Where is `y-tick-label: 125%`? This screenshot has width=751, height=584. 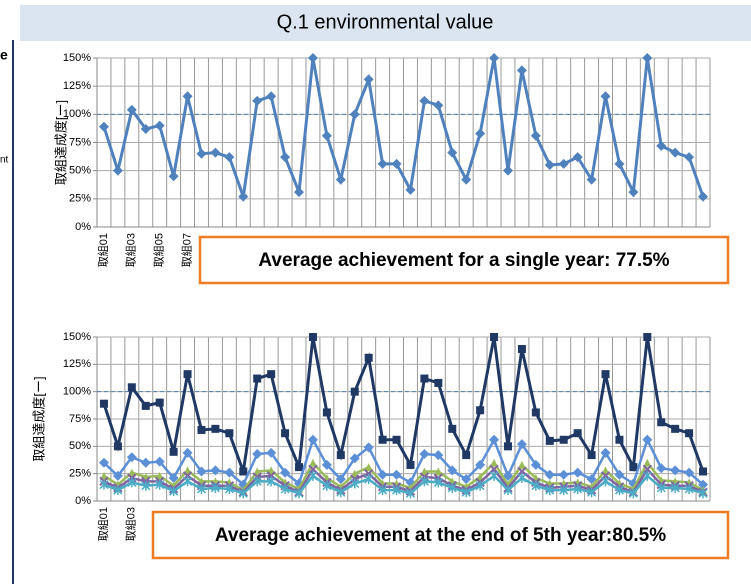 y-tick-label: 125% is located at coordinates (77, 364).